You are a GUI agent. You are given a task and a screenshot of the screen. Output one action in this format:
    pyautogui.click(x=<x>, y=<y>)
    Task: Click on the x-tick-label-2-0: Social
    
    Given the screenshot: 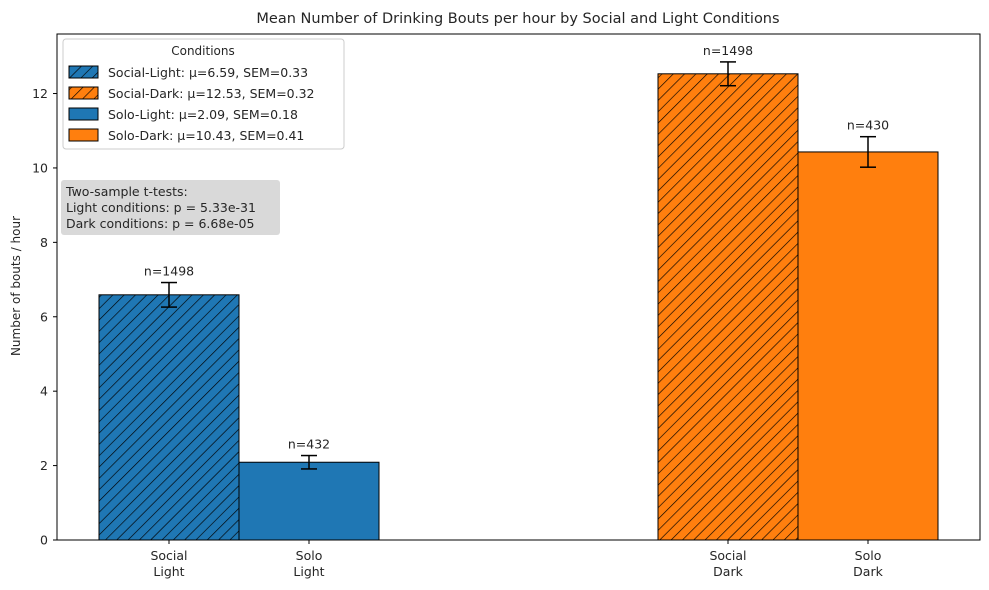 What is the action you would take?
    pyautogui.click(x=727, y=555)
    